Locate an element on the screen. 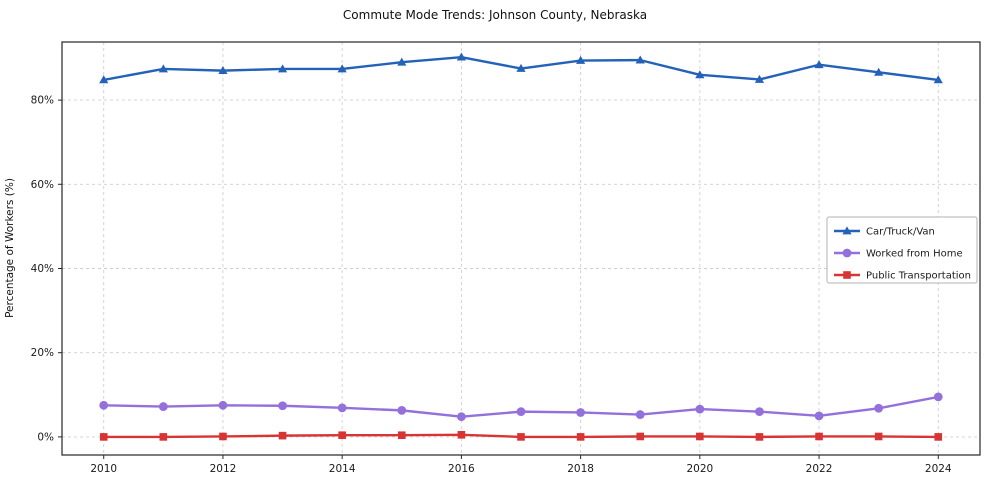  y-tick-label: 0% is located at coordinates (45, 437).